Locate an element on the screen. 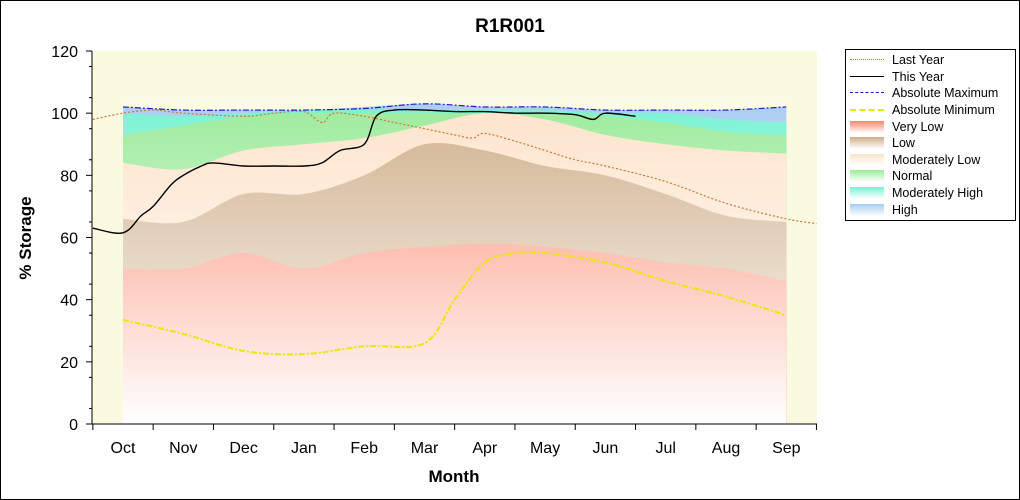 The image size is (1020, 500). legend-label: This Year is located at coordinates (918, 76).